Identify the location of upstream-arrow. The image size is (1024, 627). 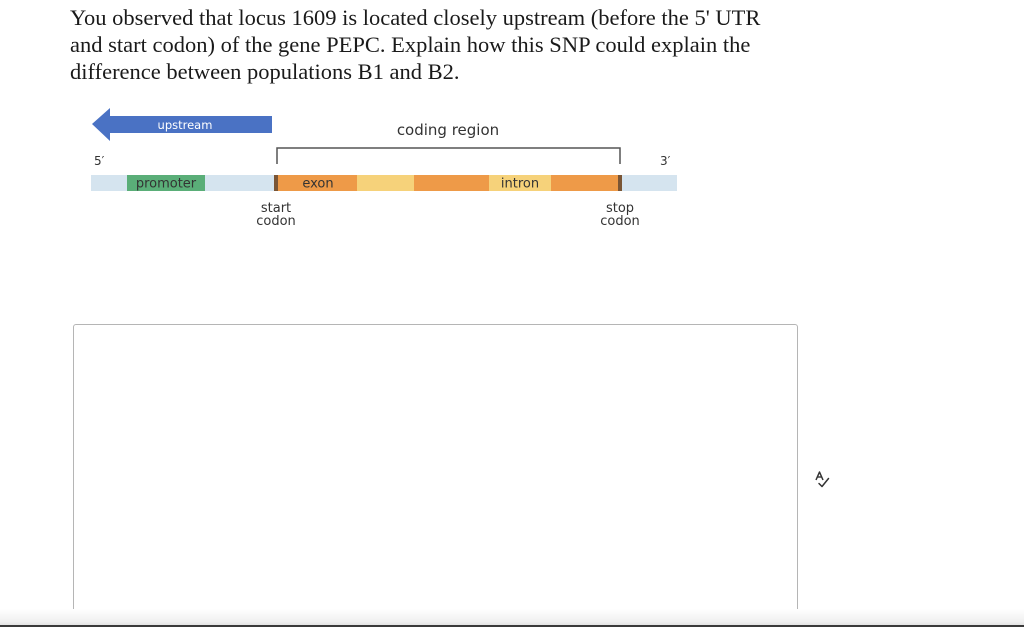
(182, 124).